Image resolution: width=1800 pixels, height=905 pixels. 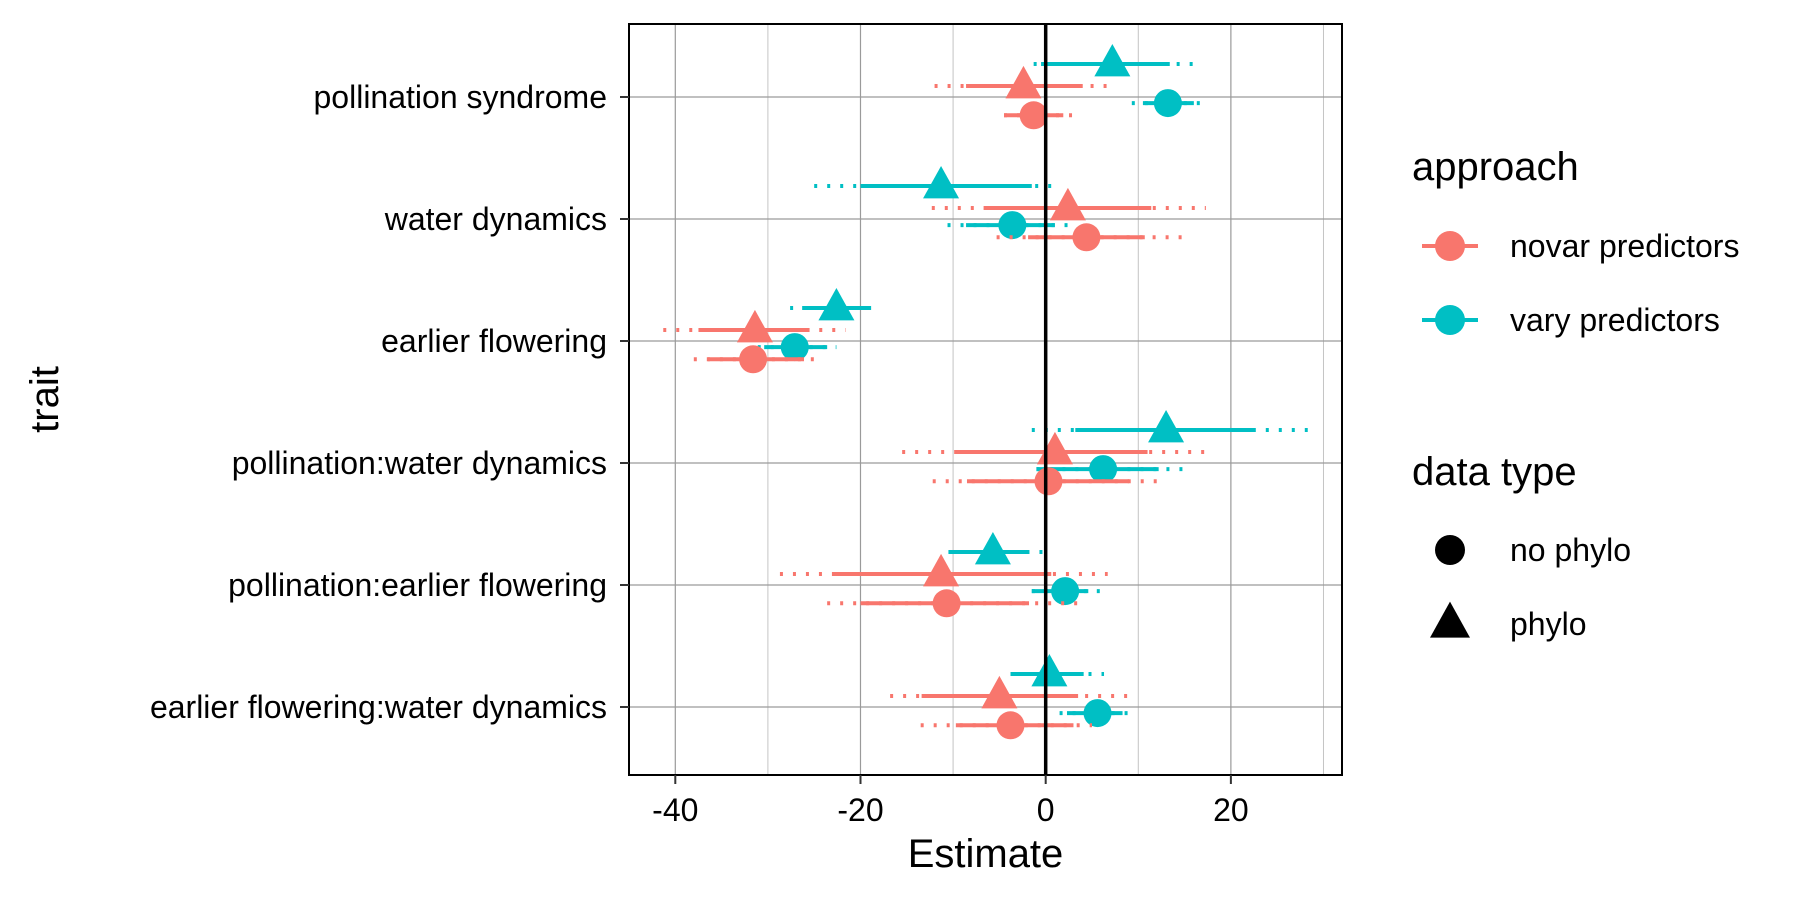 I want to click on x-tick-label: -20, so click(x=860, y=810).